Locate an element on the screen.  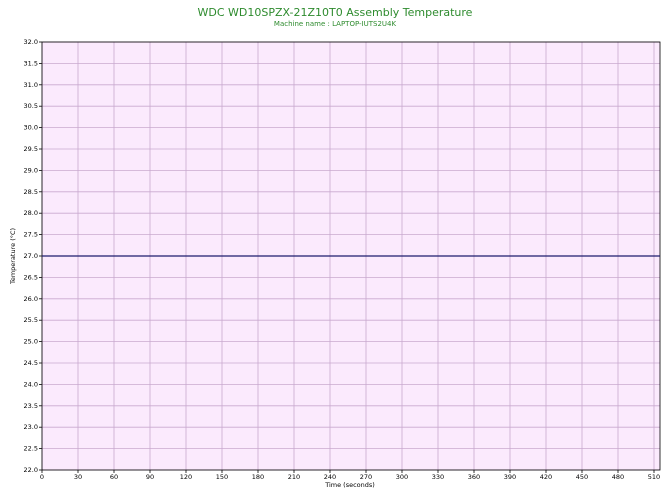
x-tick-label: 210 is located at coordinates (294, 477).